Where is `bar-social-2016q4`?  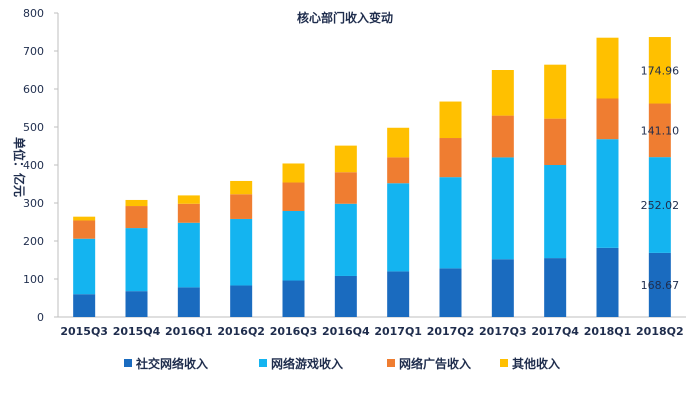 bar-social-2016q4 is located at coordinates (345, 296).